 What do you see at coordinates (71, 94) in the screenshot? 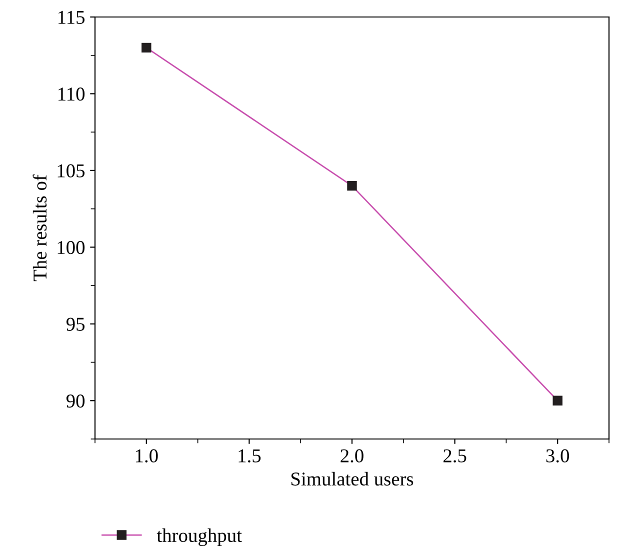
I see `y-tick-label: 110` at bounding box center [71, 94].